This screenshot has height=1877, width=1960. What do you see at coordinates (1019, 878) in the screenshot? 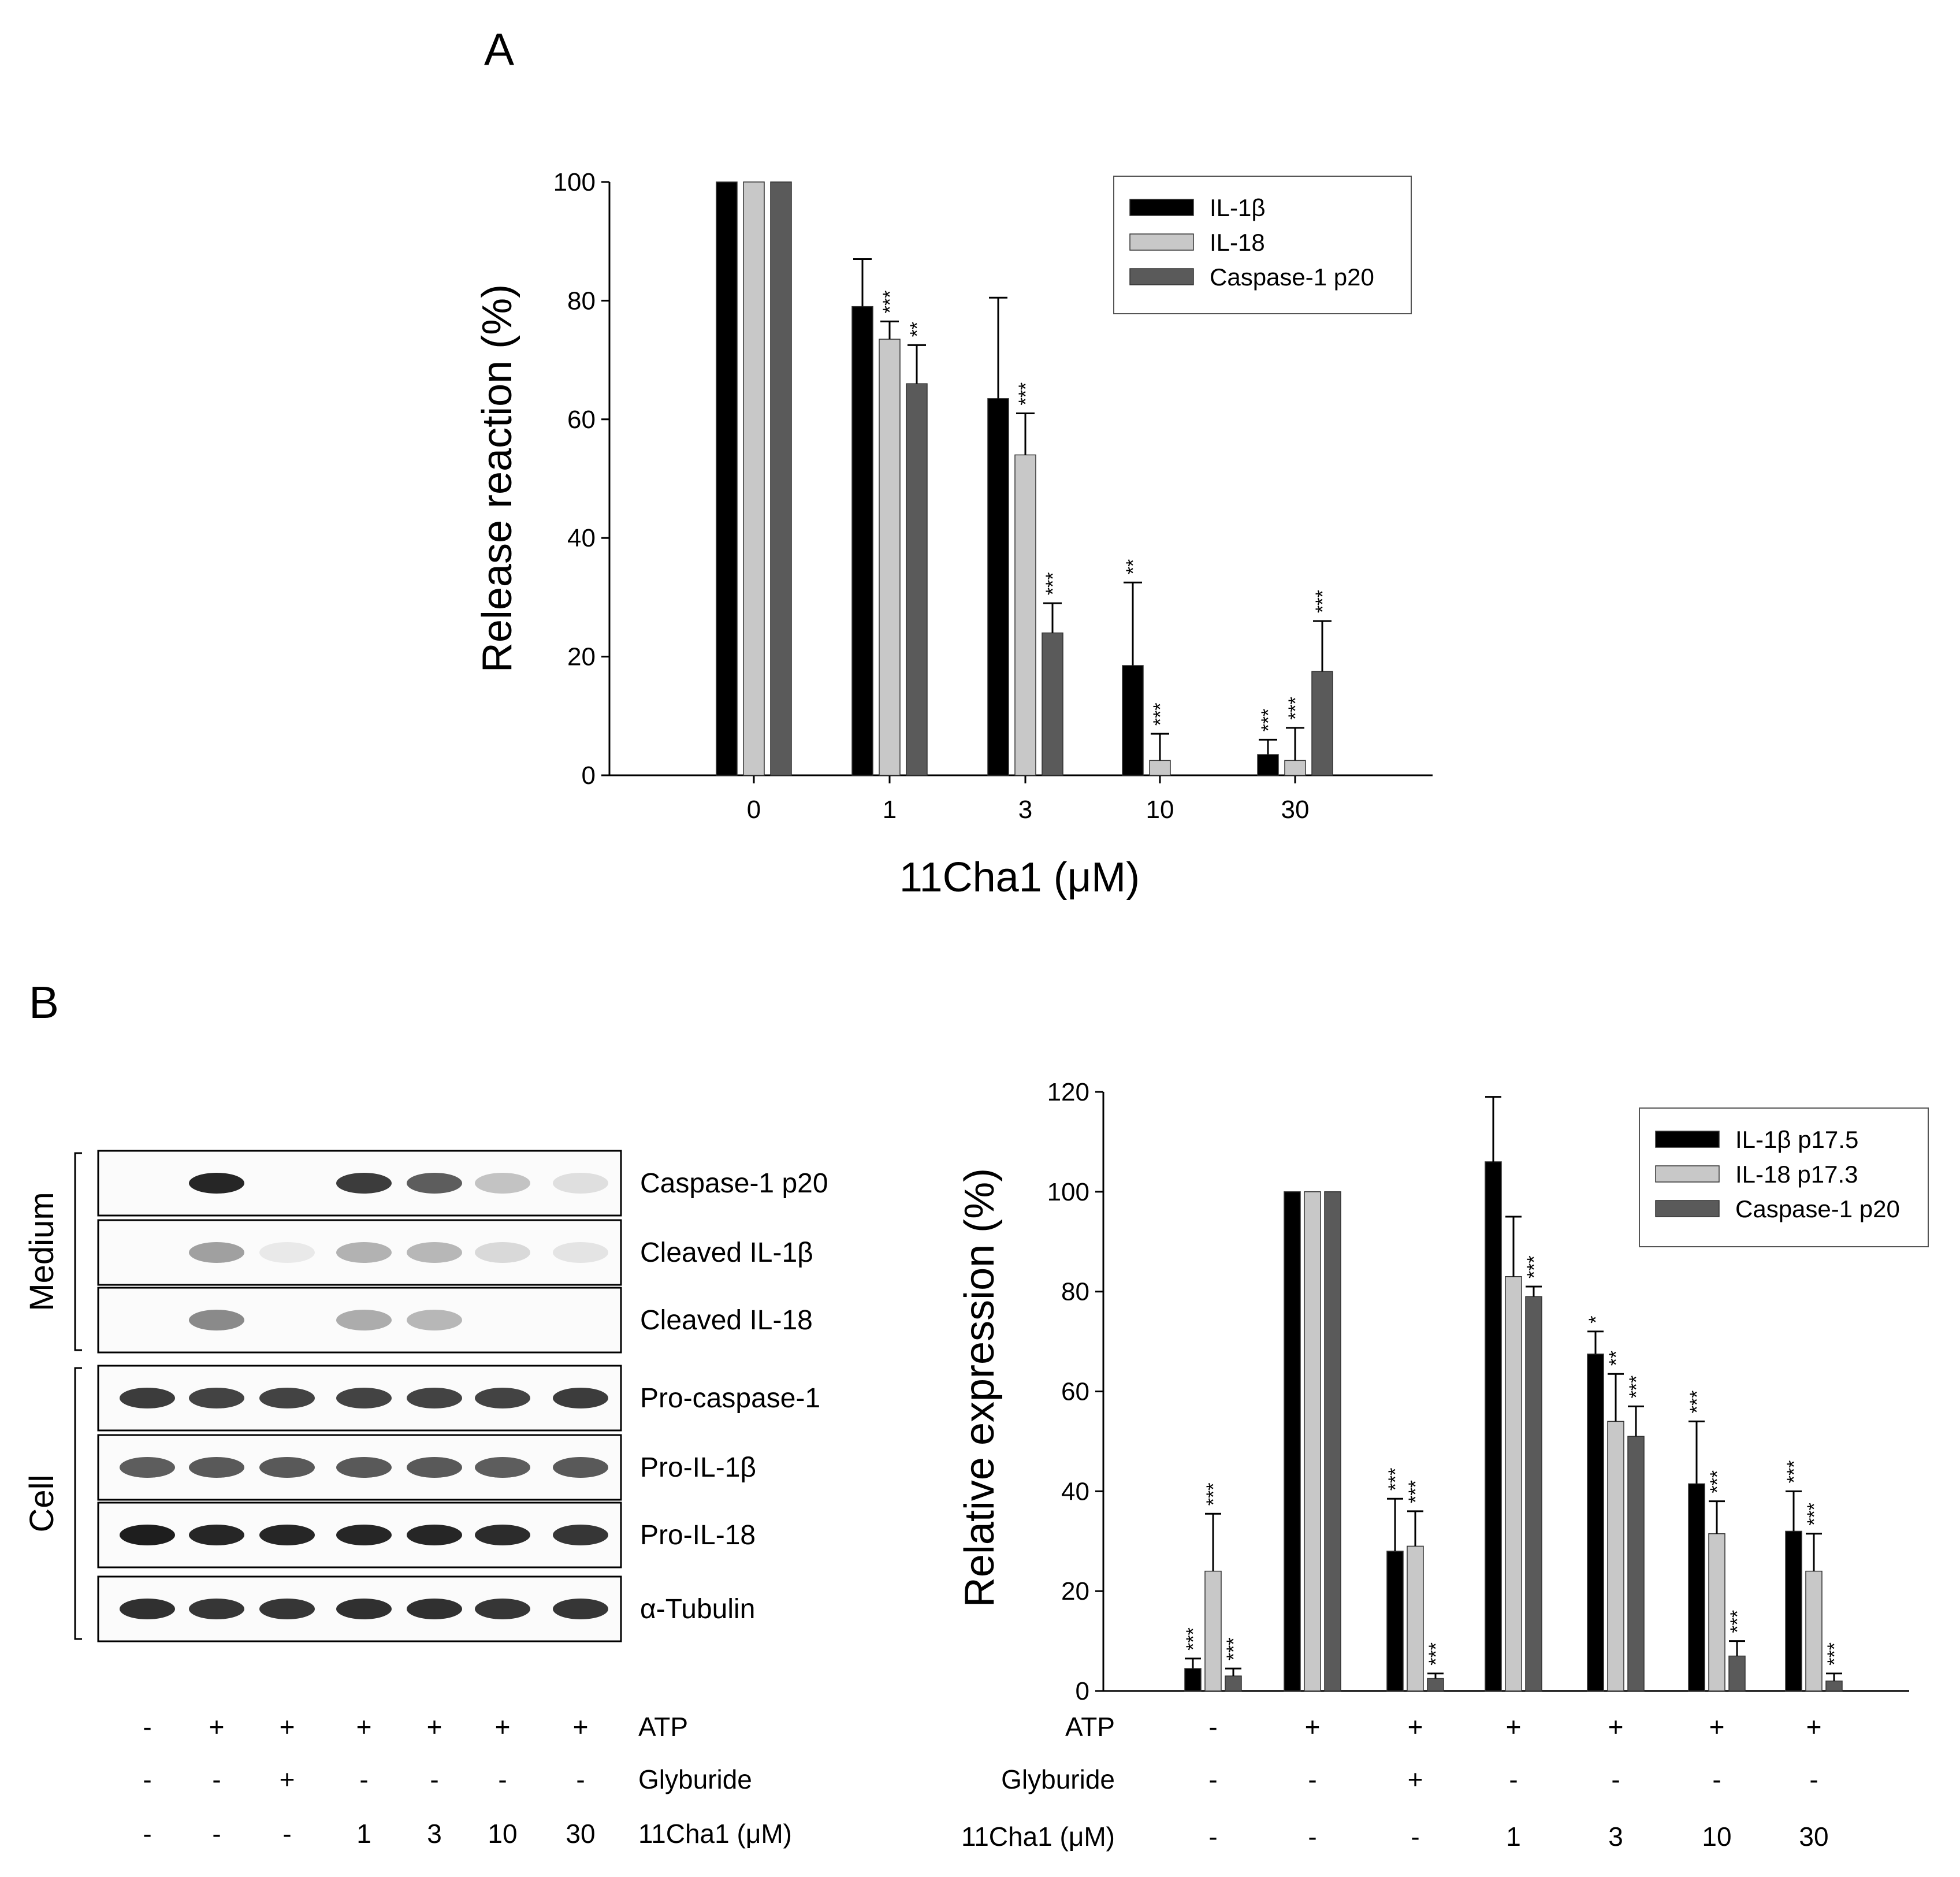
I see `chart-a-x-axis-title: 11Cha1 (μM)` at bounding box center [1019, 878].